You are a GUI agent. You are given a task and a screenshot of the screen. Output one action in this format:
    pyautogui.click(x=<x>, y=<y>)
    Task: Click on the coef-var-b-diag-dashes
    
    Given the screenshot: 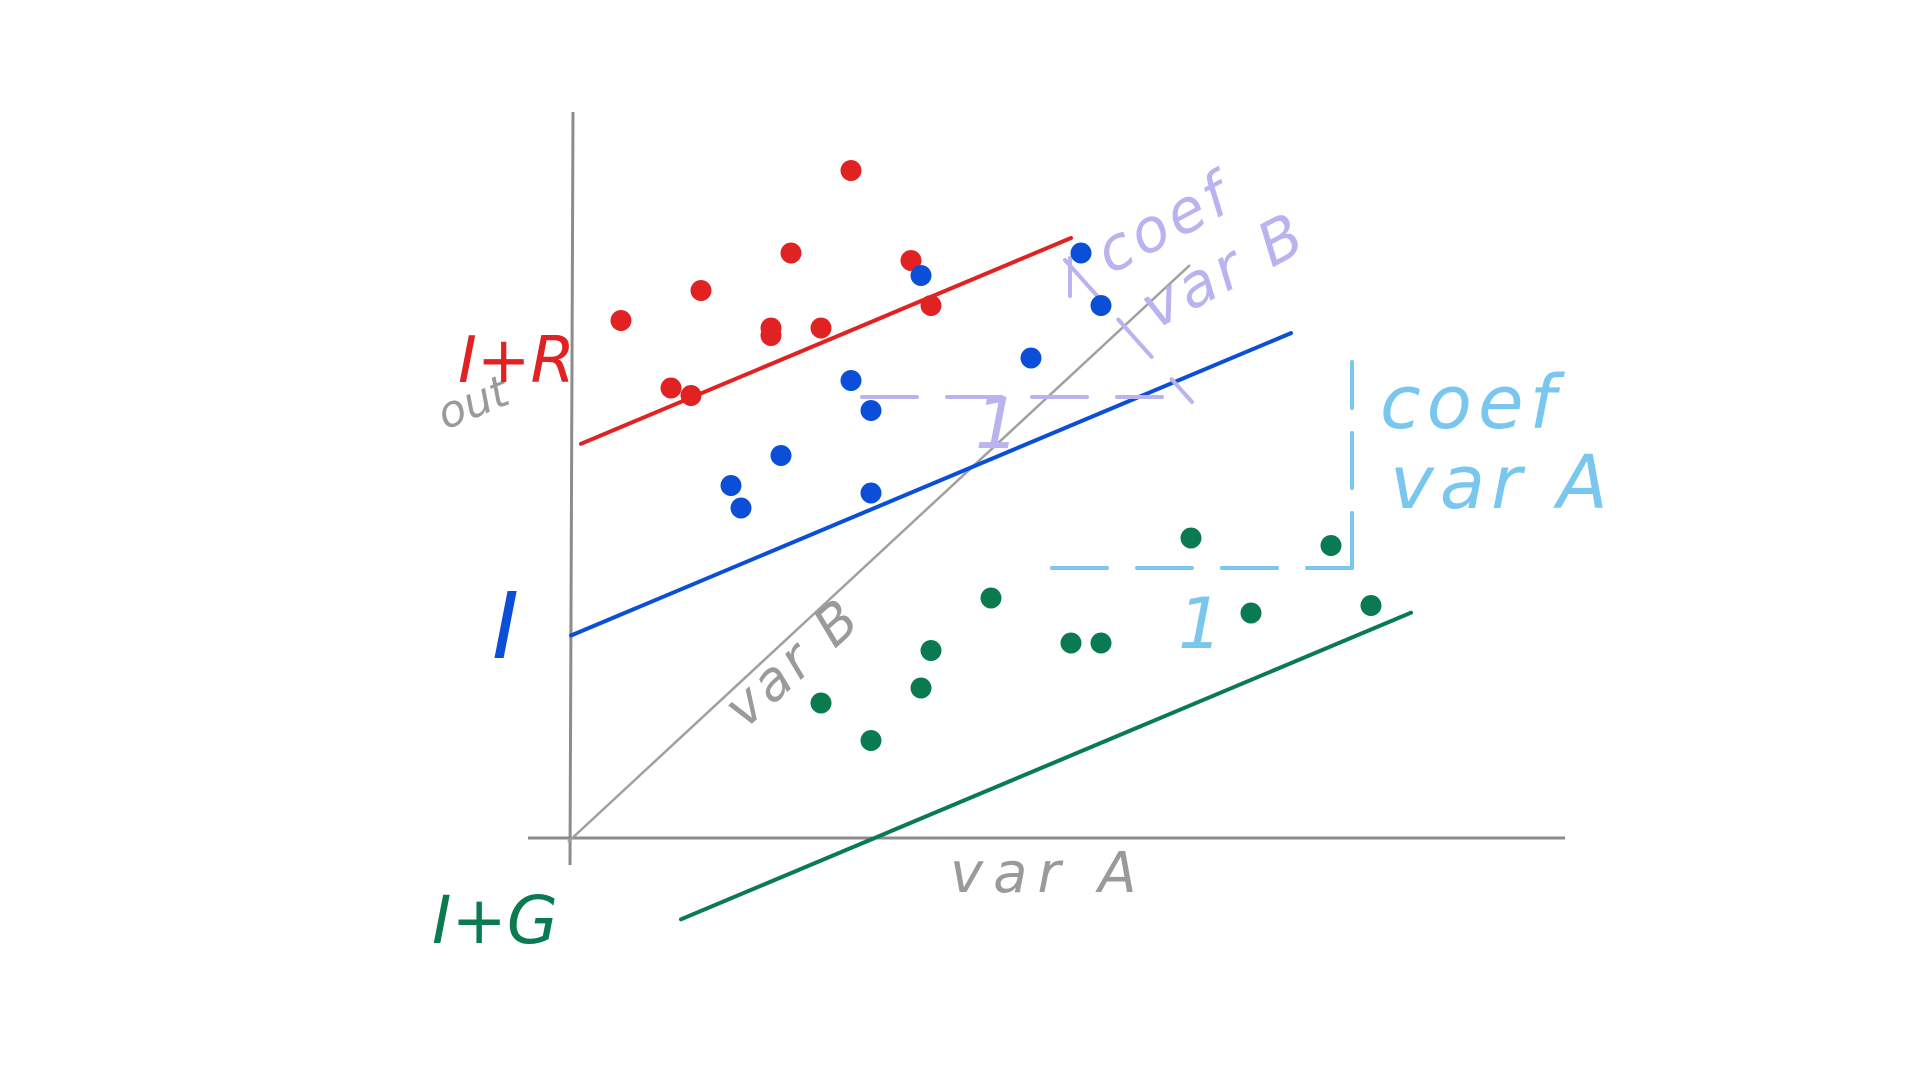 What is the action you would take?
    pyautogui.click(x=1128, y=331)
    